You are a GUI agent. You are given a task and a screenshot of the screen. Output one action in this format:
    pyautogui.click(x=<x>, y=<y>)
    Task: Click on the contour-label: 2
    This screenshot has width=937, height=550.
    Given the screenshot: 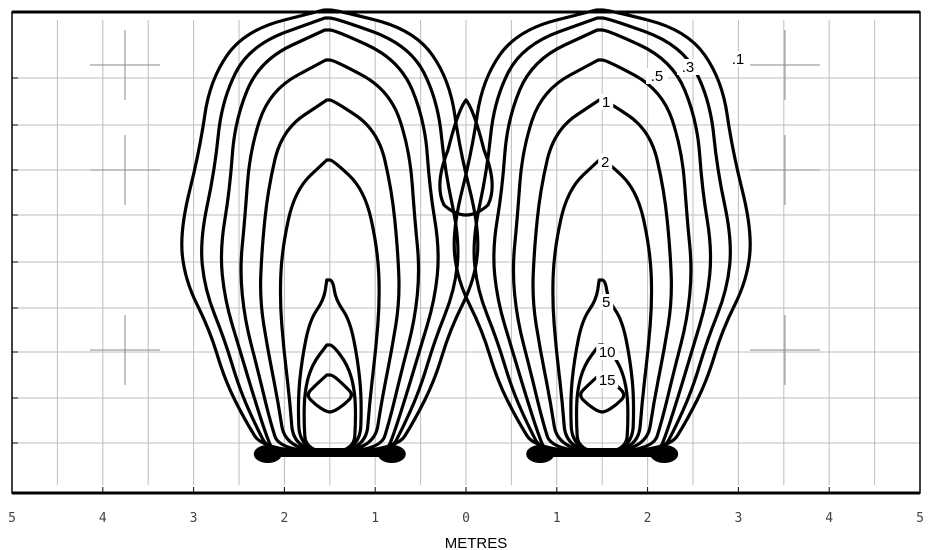 What is the action you would take?
    pyautogui.click(x=605, y=162)
    